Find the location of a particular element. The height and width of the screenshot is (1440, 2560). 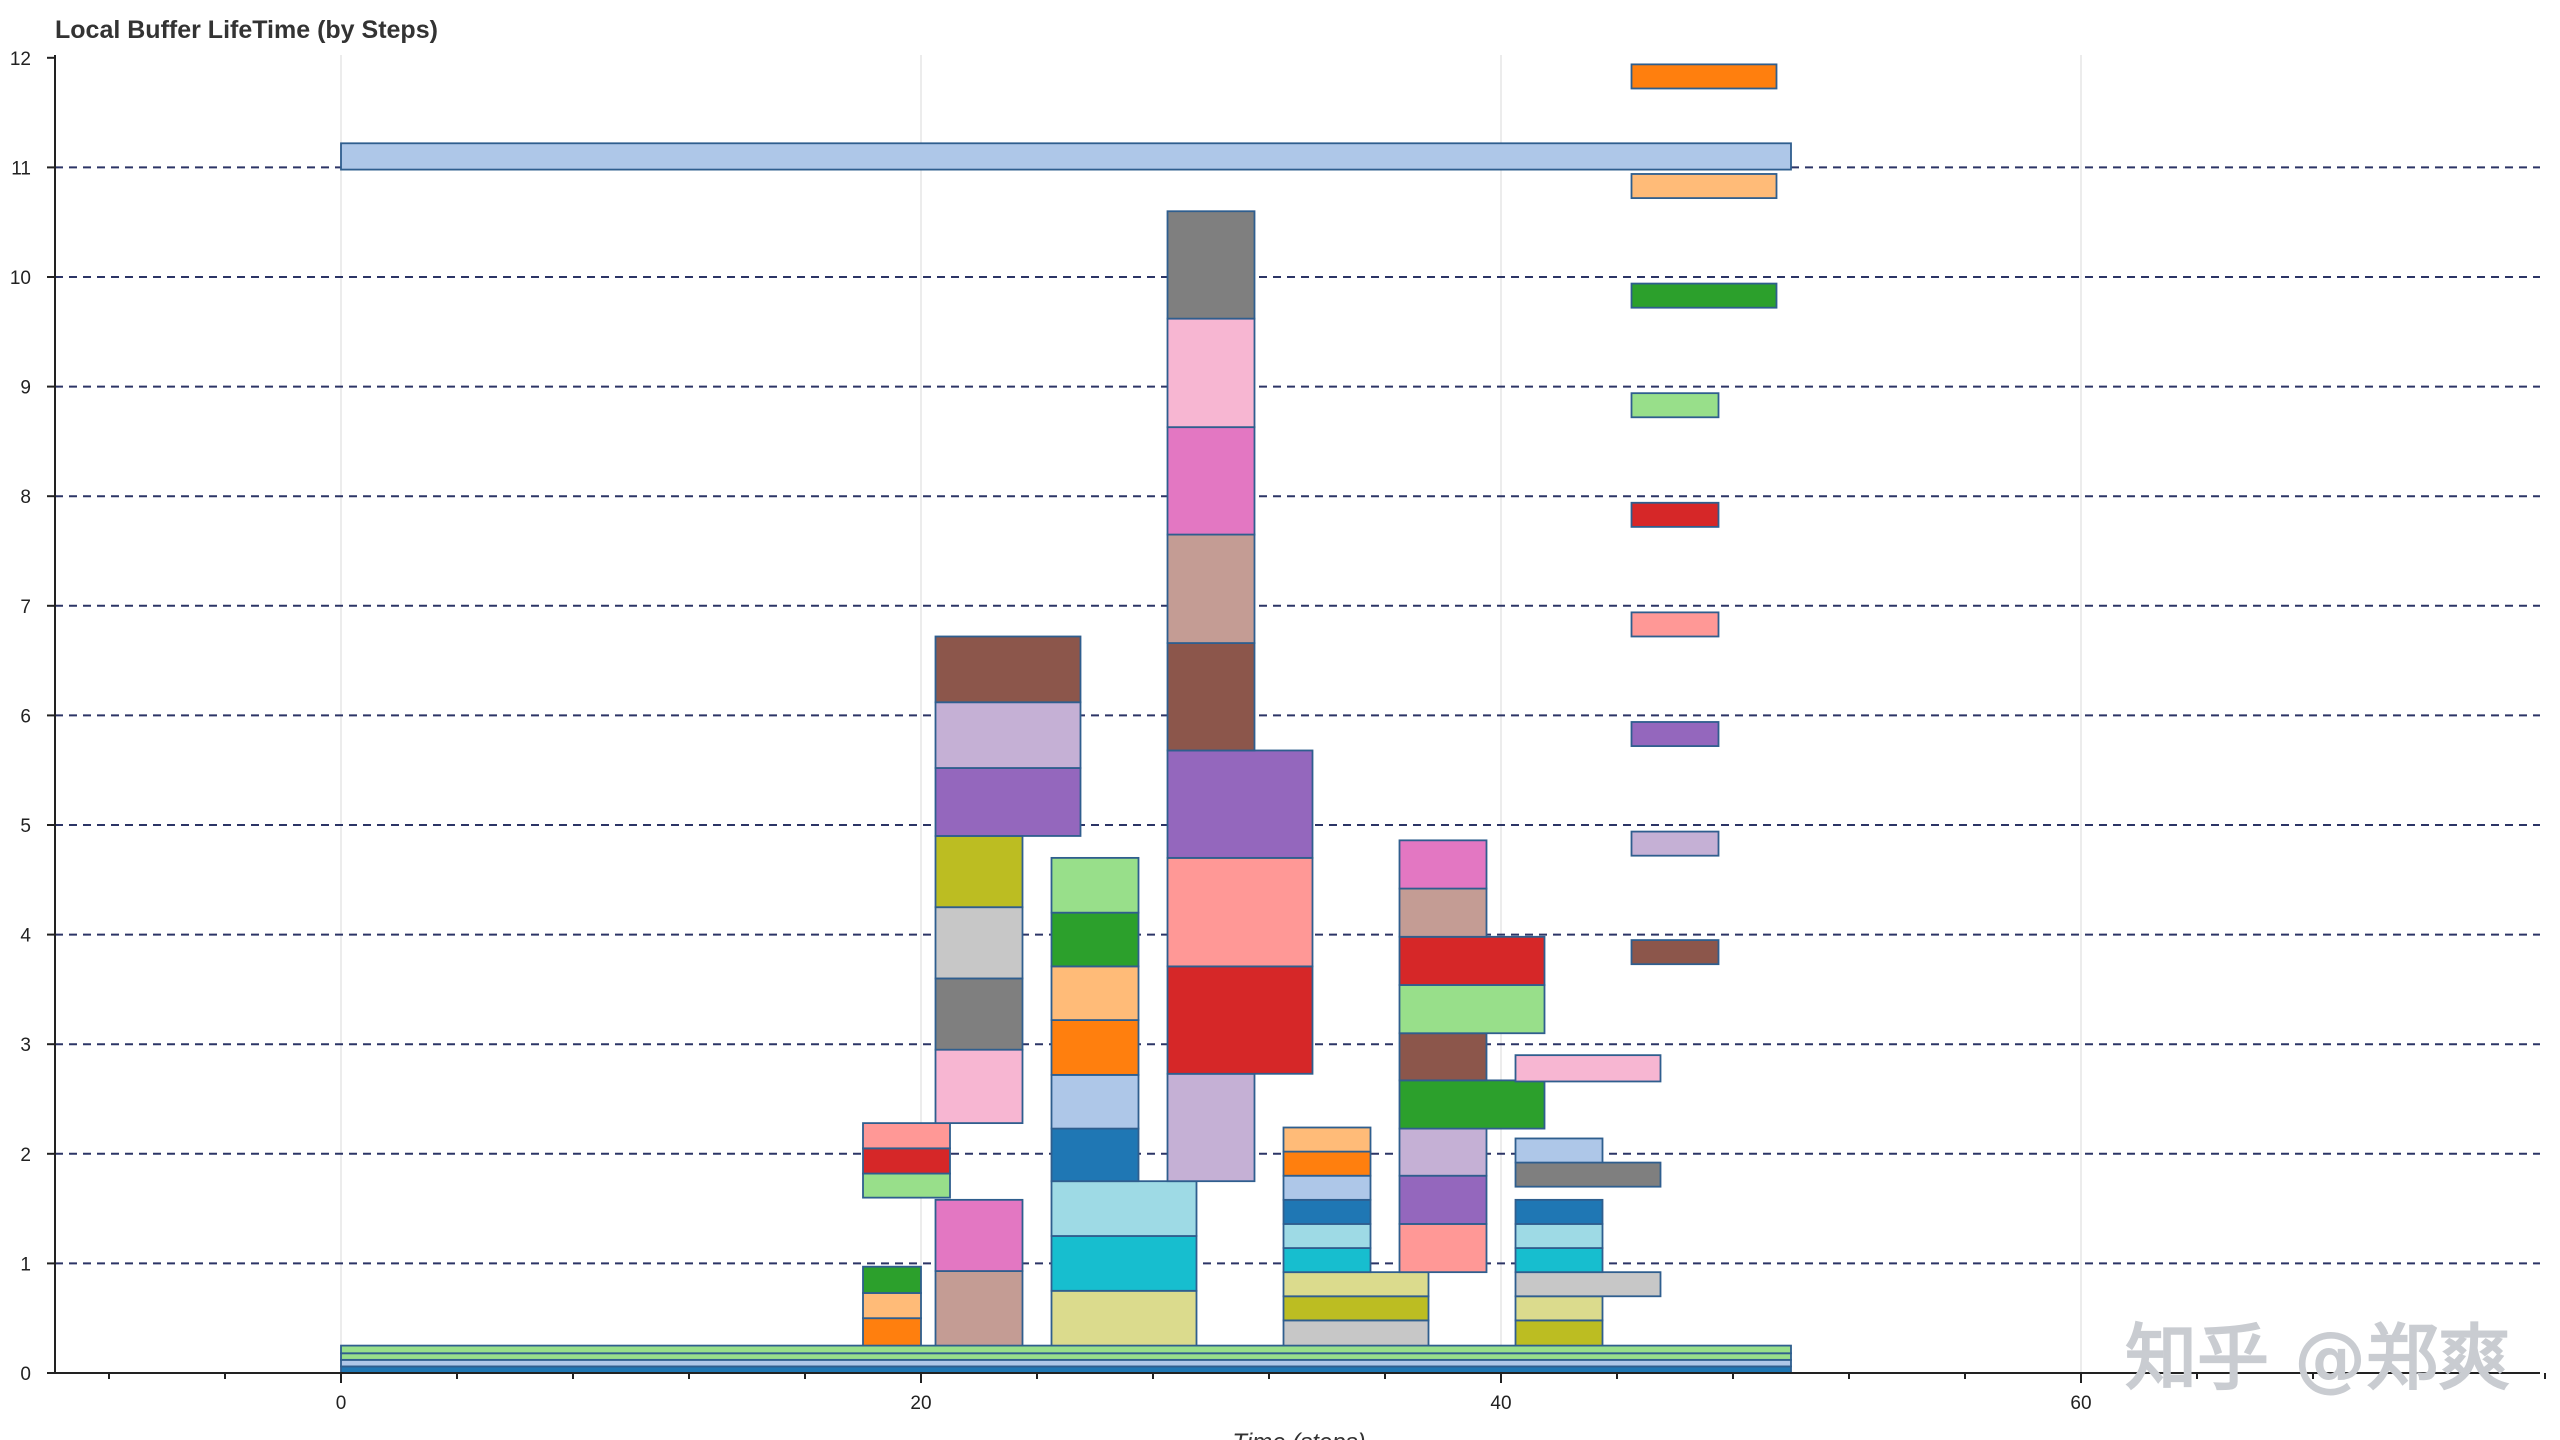

y-tick-label: 1 is located at coordinates (25, 1264).